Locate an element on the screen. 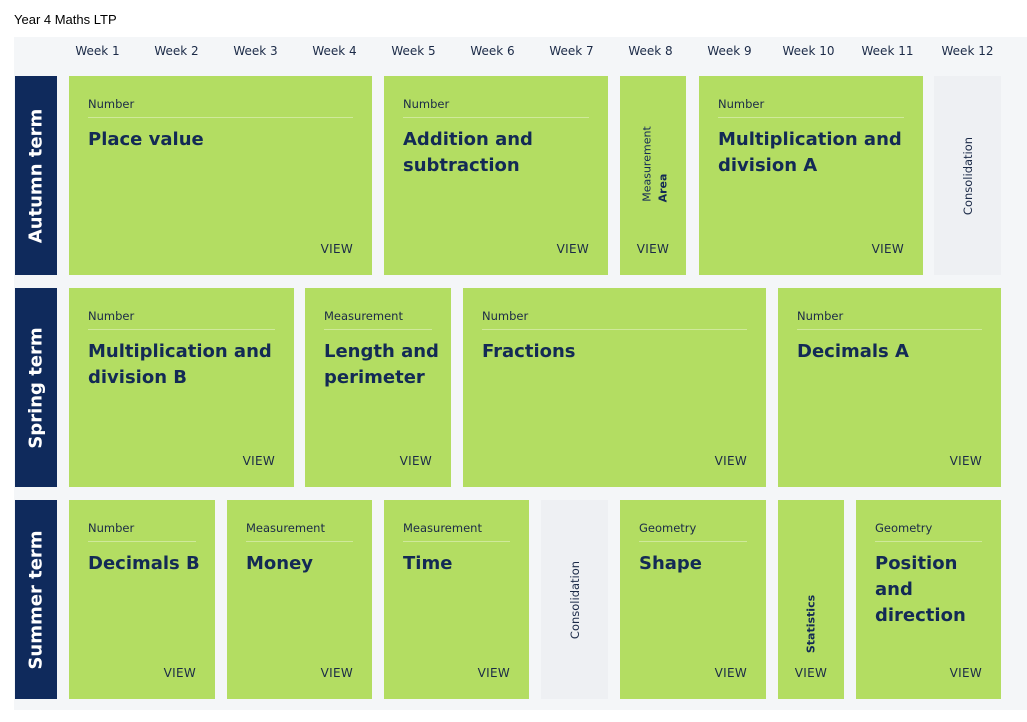 The width and height of the screenshot is (1027, 722). autumn-term-label: Autumn term is located at coordinates (36, 175).